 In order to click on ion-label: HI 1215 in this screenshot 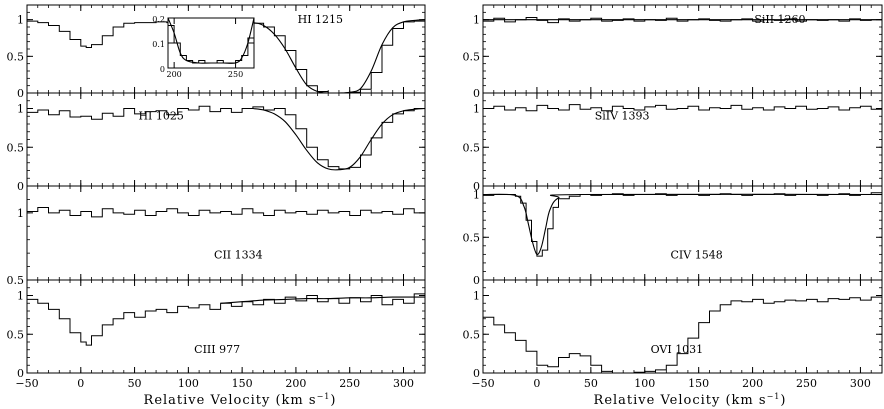, I will do `click(320, 19)`.